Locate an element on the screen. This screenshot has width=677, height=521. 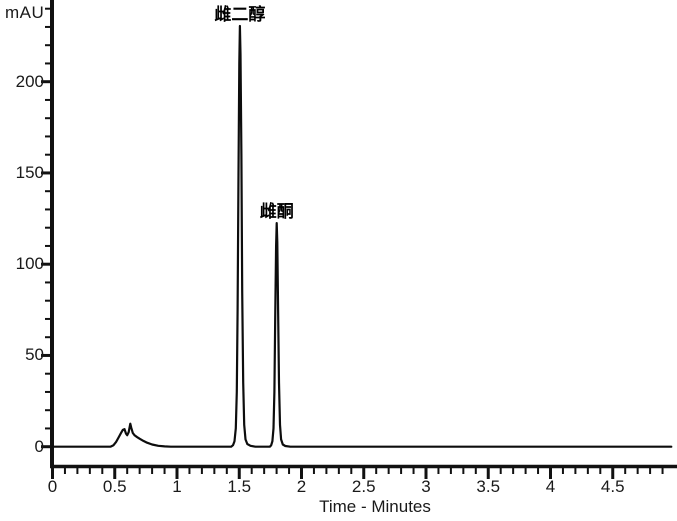
x-tick-label: 1 is located at coordinates (177, 486).